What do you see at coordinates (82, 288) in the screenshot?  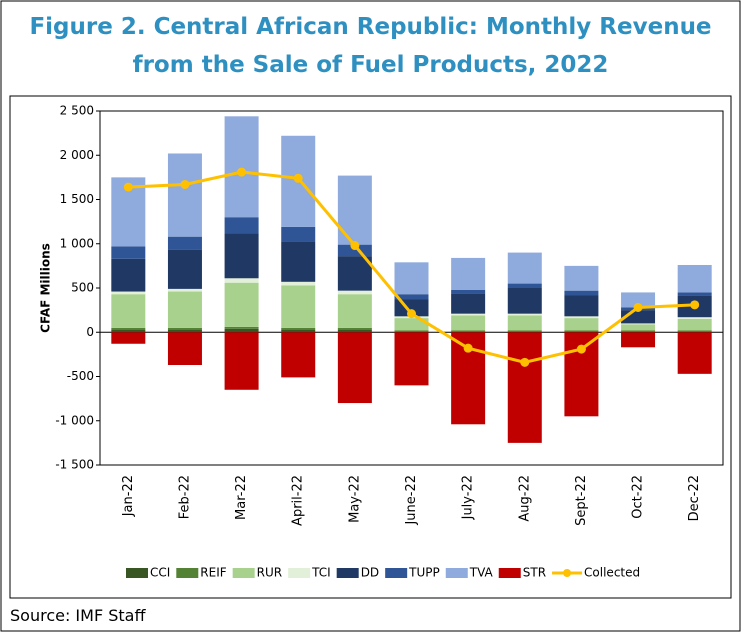 I see `y-tick-label: 500` at bounding box center [82, 288].